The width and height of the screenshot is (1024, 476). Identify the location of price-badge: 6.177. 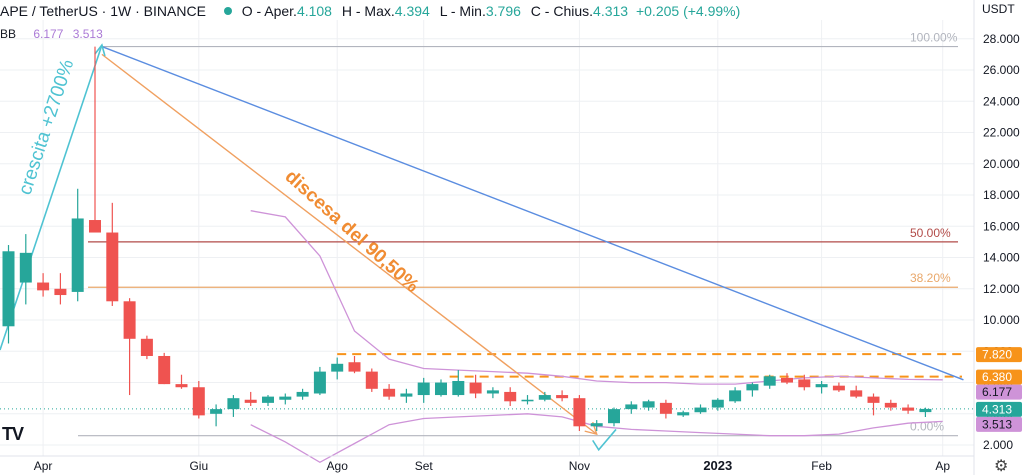
(999, 392).